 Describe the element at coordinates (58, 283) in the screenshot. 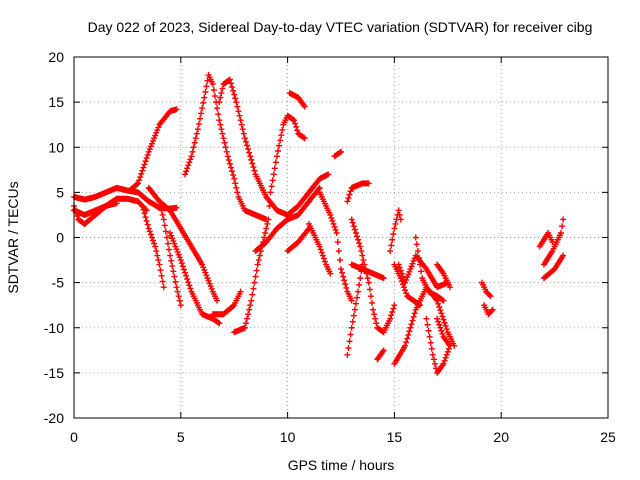

I see `y-tick-label: -5` at that location.